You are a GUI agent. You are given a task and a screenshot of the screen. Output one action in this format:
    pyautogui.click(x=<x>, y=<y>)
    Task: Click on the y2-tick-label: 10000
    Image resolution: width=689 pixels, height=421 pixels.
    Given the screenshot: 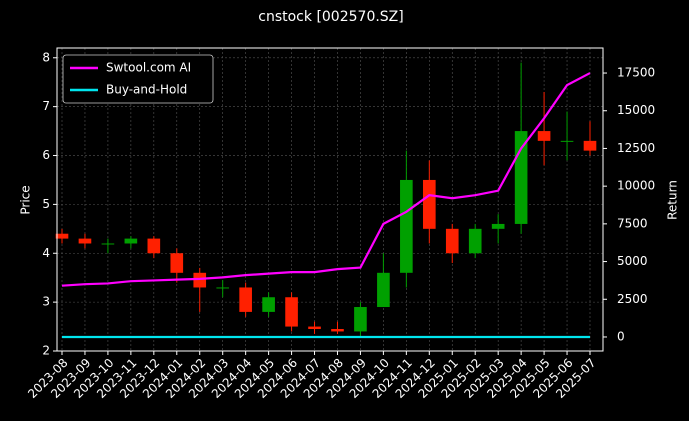 What is the action you would take?
    pyautogui.click(x=636, y=186)
    